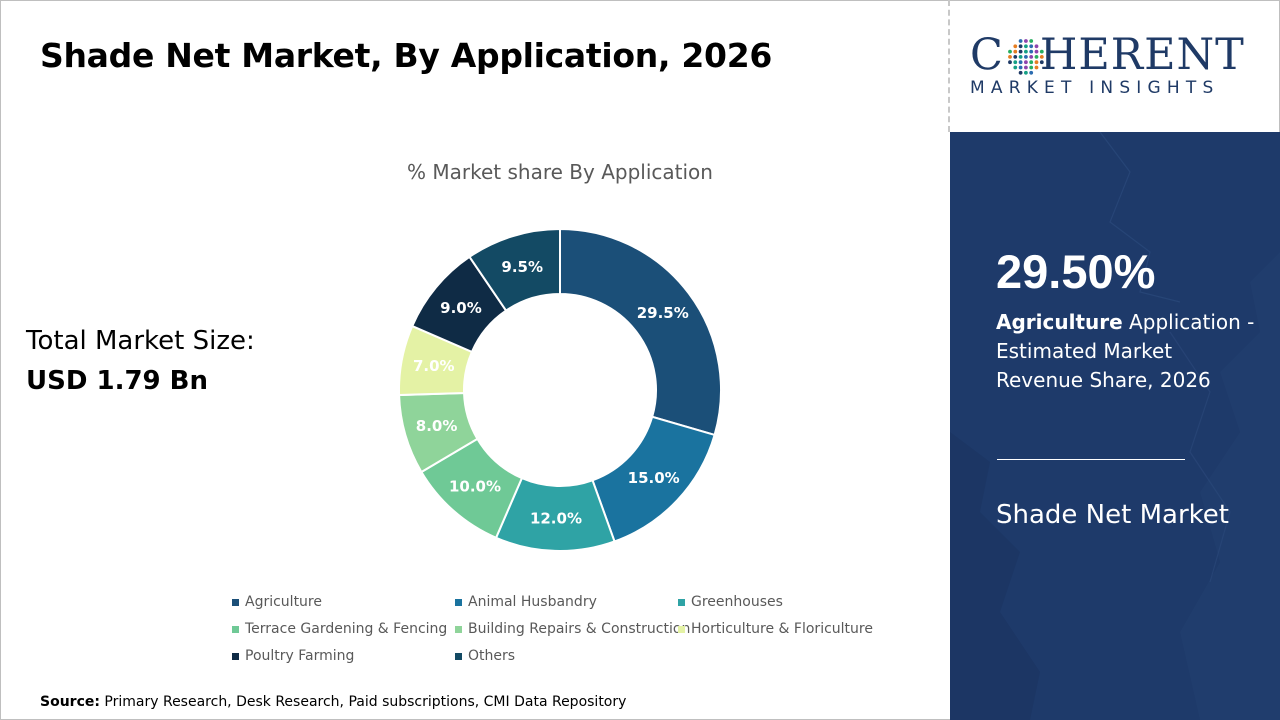  Describe the element at coordinates (556, 518) in the screenshot. I see `data-label: 12.0%` at that location.